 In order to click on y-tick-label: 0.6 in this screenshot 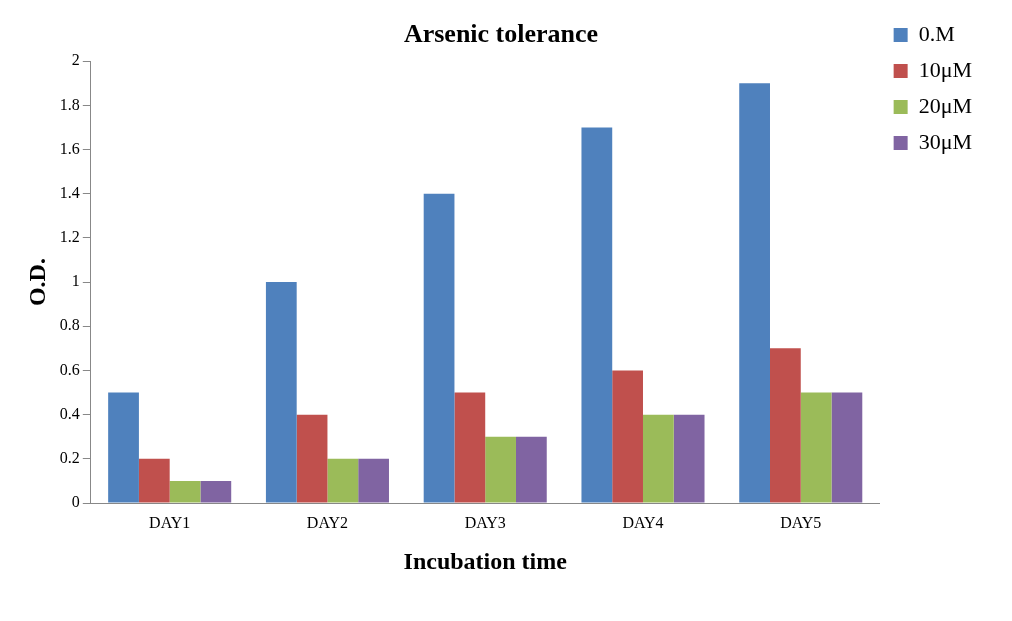, I will do `click(69, 369)`.